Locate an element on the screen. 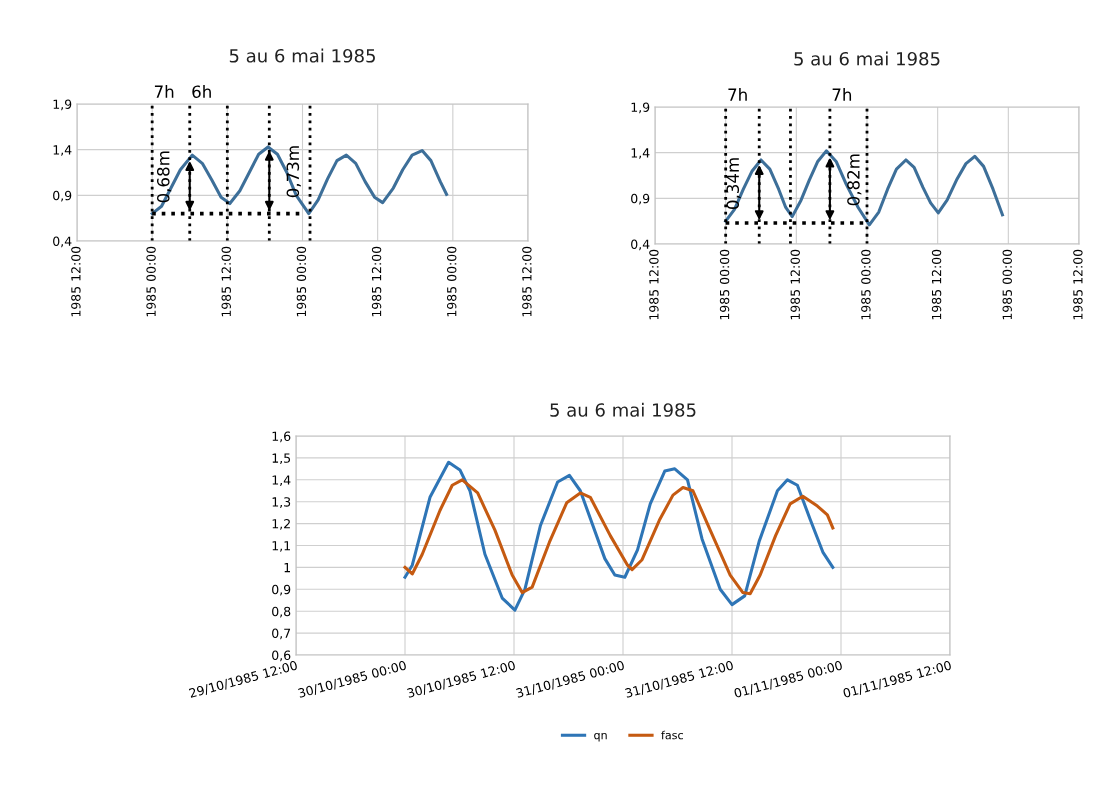 This screenshot has height=791, width=1113. annotation: 0,82m is located at coordinates (854, 180).